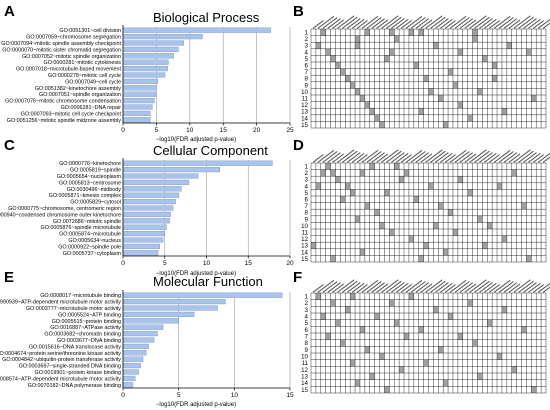 This screenshot has width=550, height=410. What do you see at coordinates (93, 82) in the screenshot?
I see `category-label-a-8: GO:0007049~cell cycle` at bounding box center [93, 82].